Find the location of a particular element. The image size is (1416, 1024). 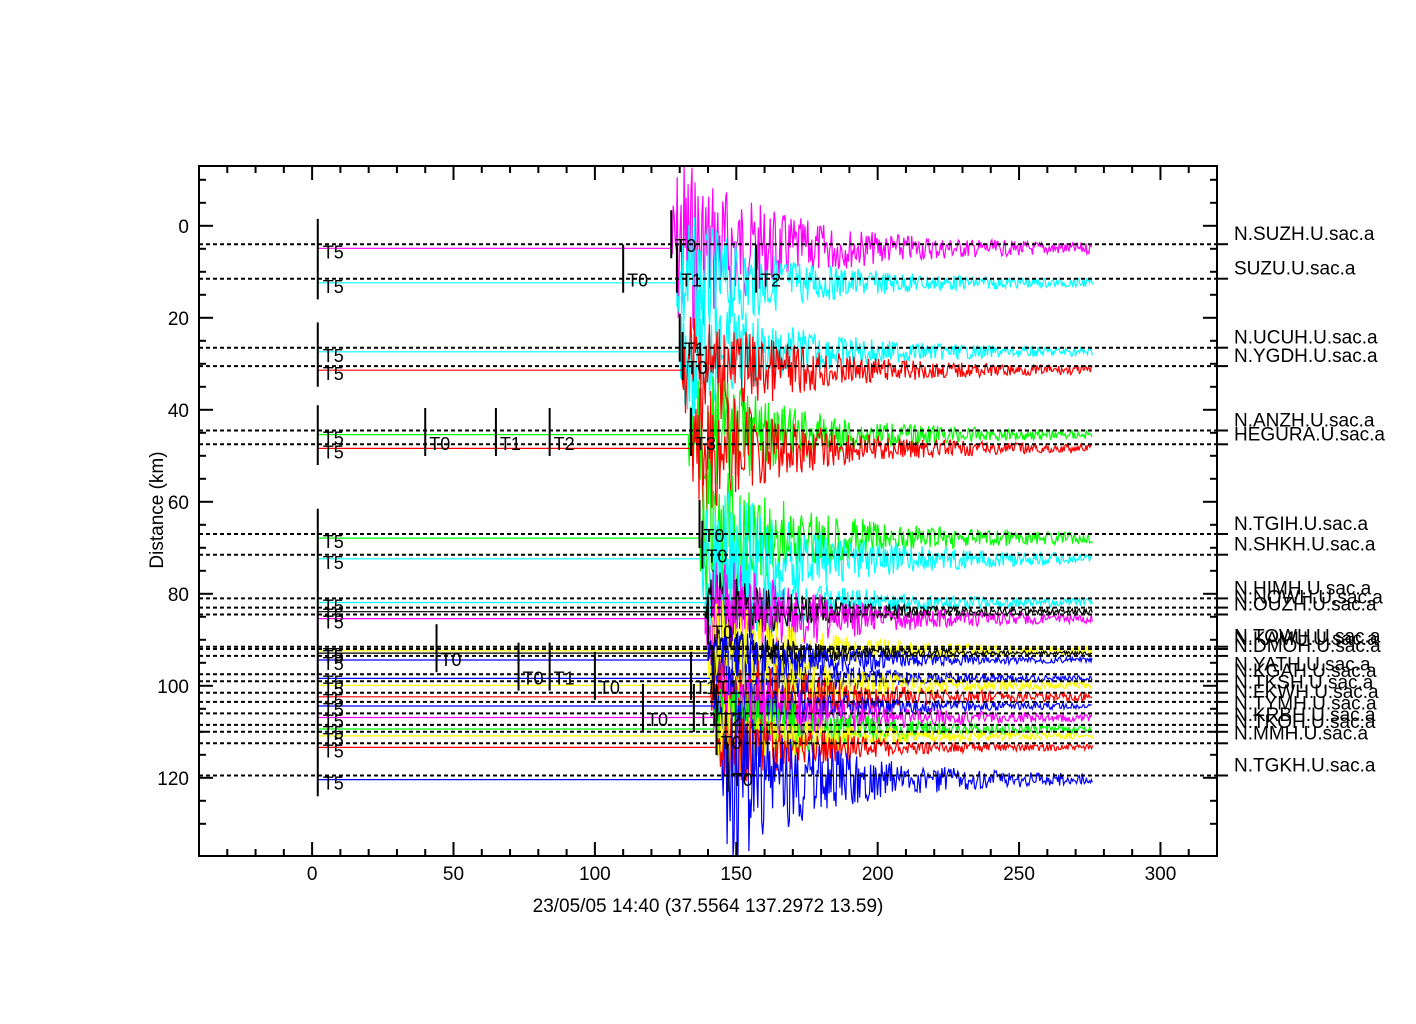

x-tick-label: 250 is located at coordinates (1019, 874).